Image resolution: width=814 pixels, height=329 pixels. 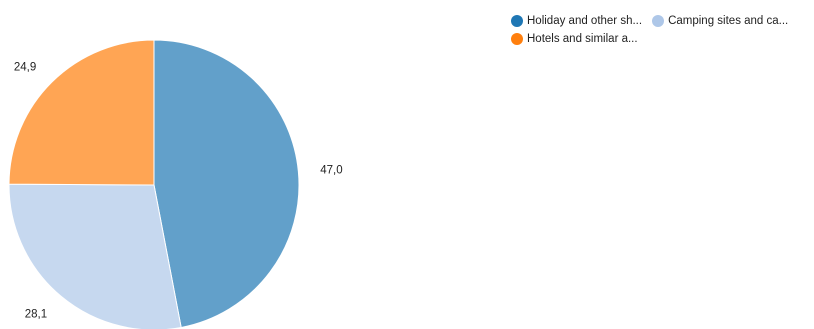 What do you see at coordinates (81, 112) in the screenshot?
I see `pie-slice-hotels` at bounding box center [81, 112].